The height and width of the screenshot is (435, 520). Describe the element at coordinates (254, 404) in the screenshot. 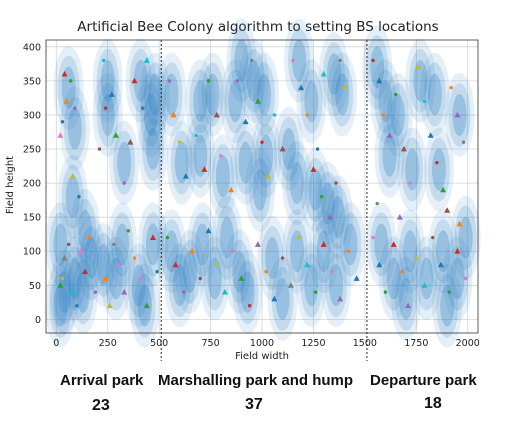

I see `park-count-marshalling: 37` at that location.